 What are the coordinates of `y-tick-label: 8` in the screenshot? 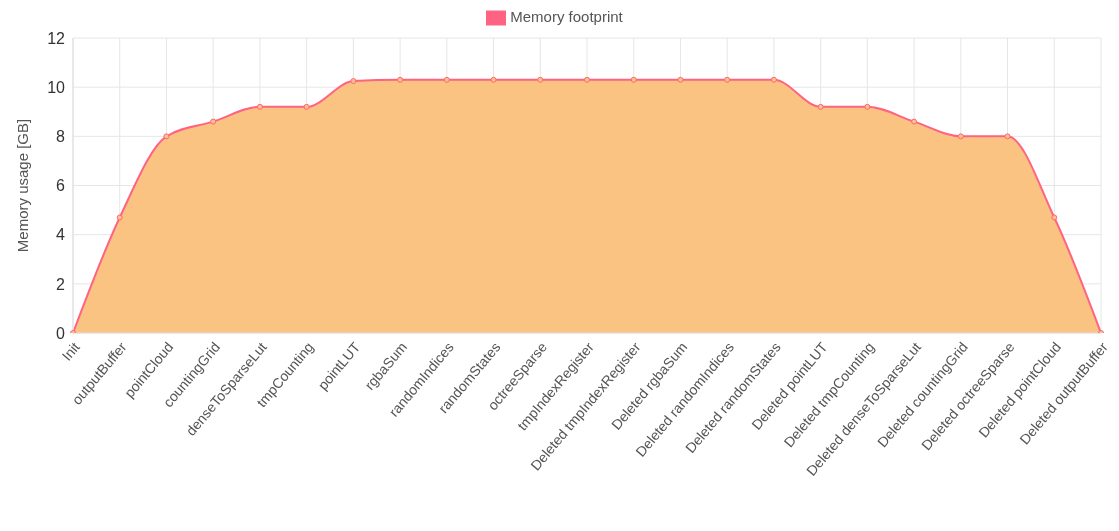 It's located at (61, 137).